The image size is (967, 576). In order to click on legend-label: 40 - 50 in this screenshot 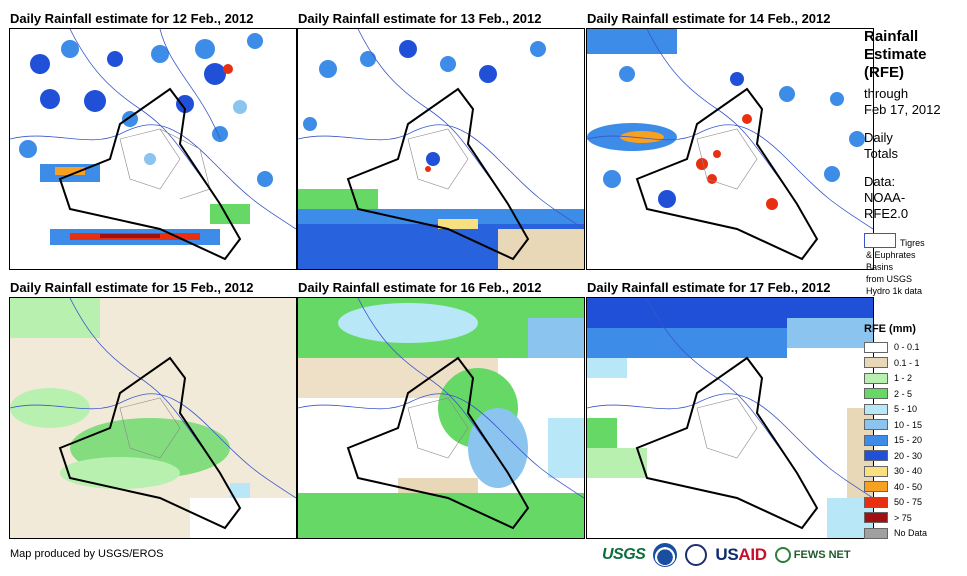, I will do `click(908, 486)`.